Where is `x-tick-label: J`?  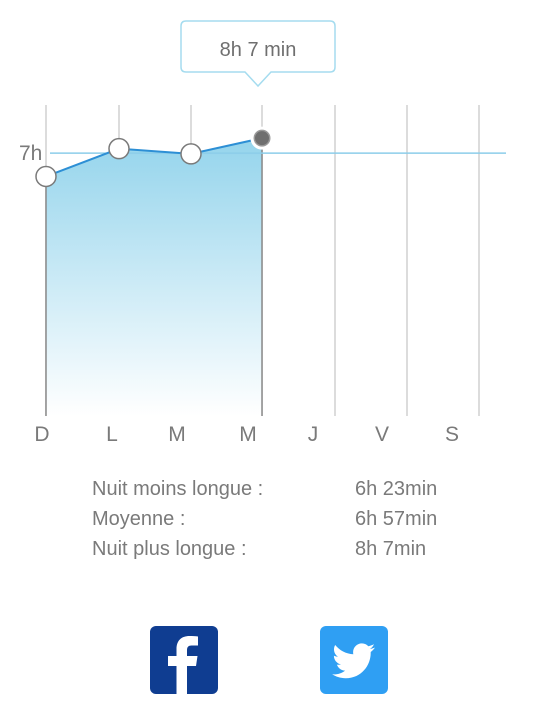
x-tick-label: J is located at coordinates (313, 434).